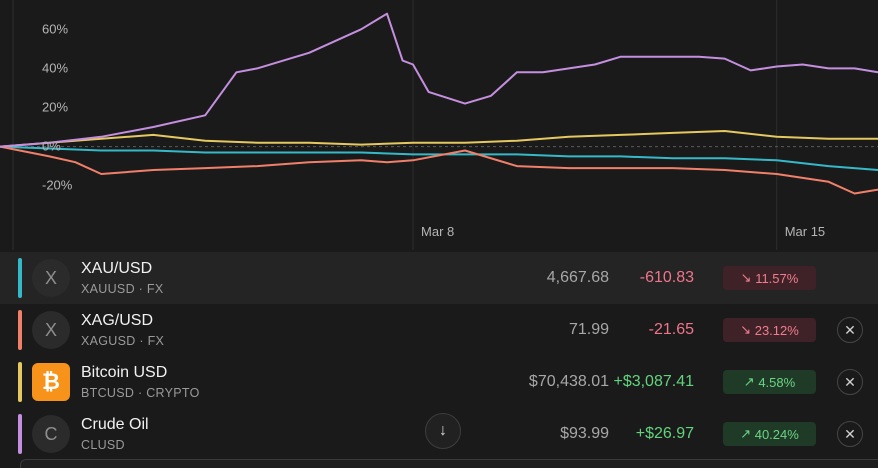 This screenshot has width=878, height=468. I want to click on scroll-down-button: ↓, so click(443, 431).